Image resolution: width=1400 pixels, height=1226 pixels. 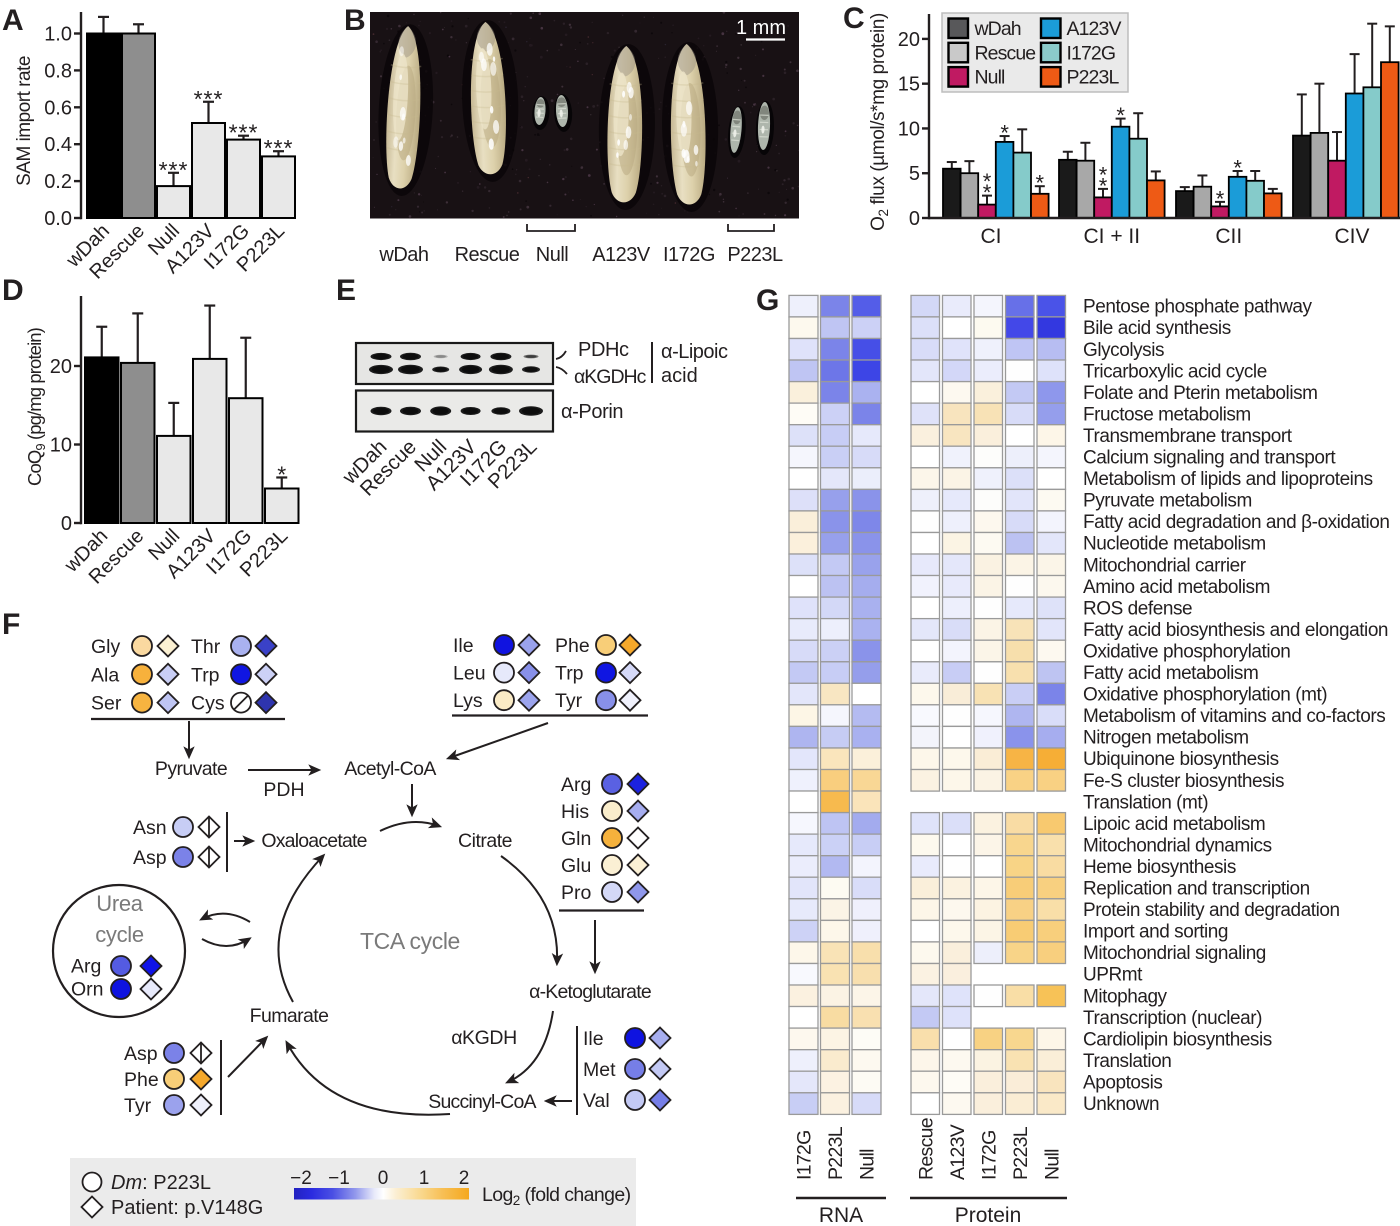 What do you see at coordinates (301, 1178) in the screenshot?
I see `svg-text: −2` at bounding box center [301, 1178].